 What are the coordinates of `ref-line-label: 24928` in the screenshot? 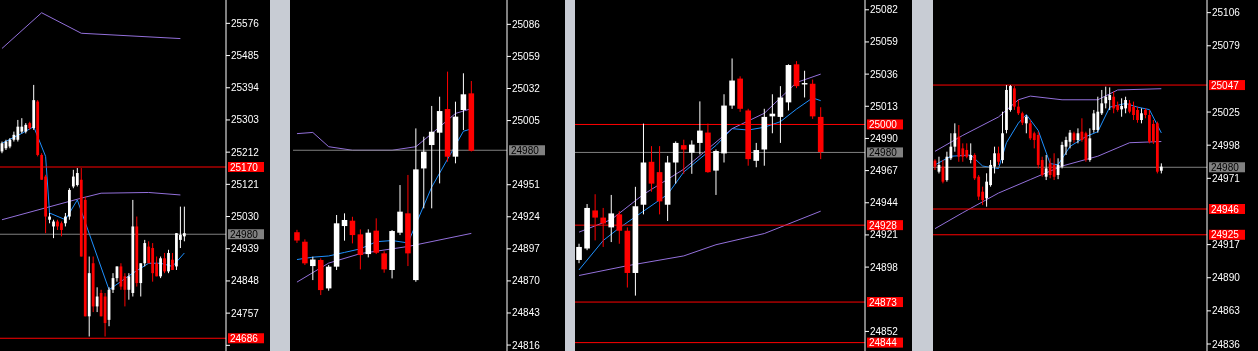 It's located at (883, 225).